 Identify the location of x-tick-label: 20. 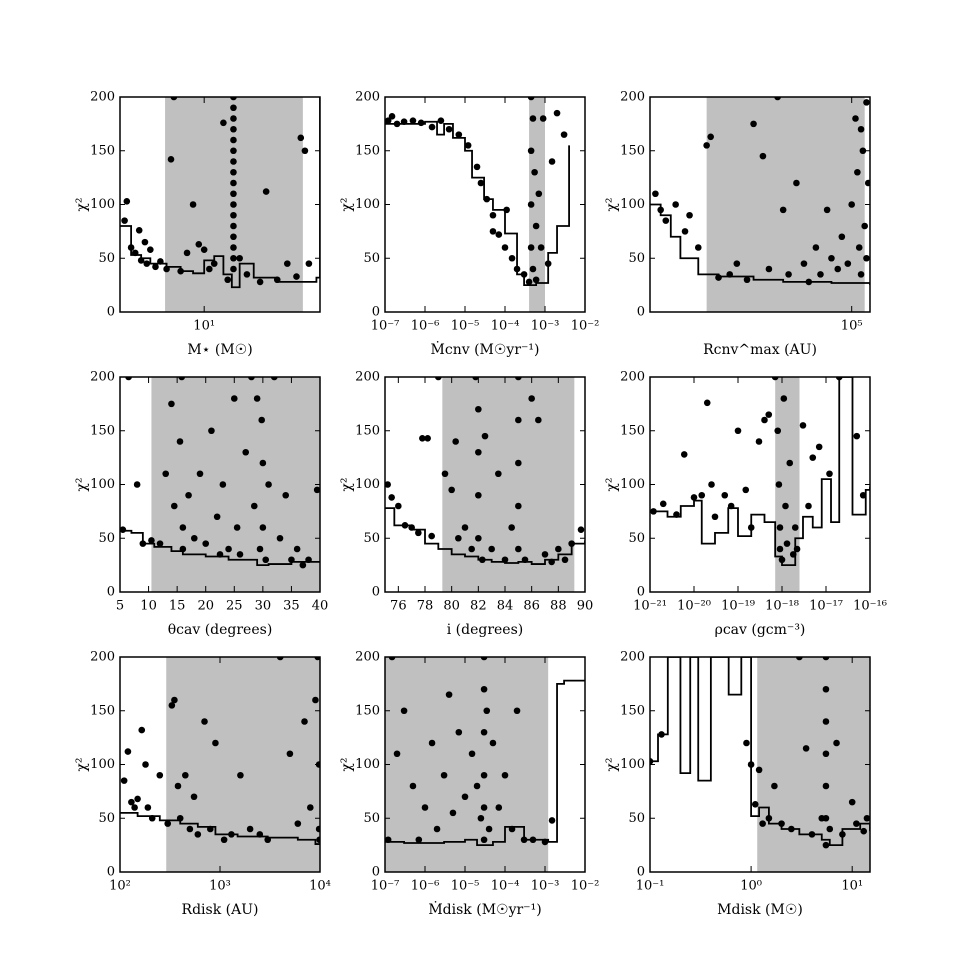
(205, 606).